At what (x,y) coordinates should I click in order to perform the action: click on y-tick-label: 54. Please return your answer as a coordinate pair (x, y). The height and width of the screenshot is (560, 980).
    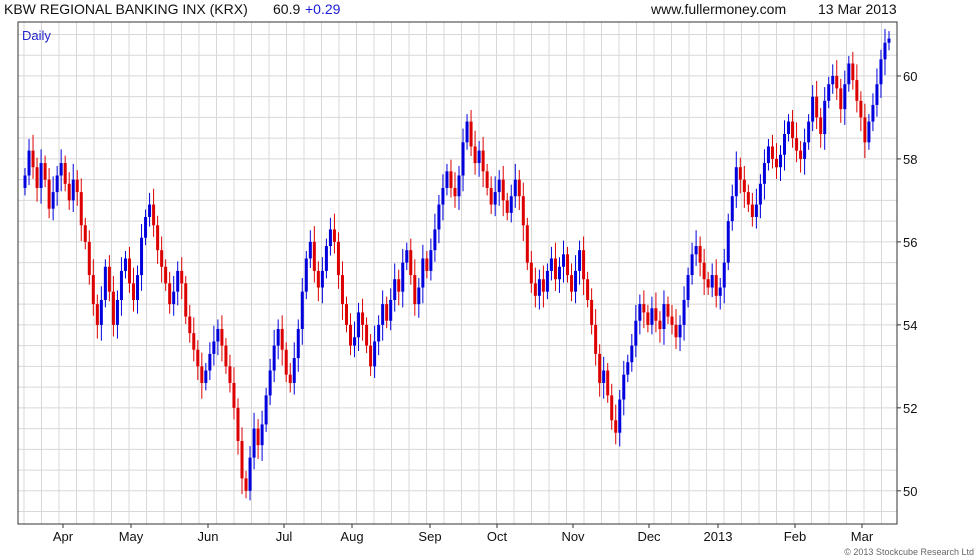
    Looking at the image, I should click on (910, 325).